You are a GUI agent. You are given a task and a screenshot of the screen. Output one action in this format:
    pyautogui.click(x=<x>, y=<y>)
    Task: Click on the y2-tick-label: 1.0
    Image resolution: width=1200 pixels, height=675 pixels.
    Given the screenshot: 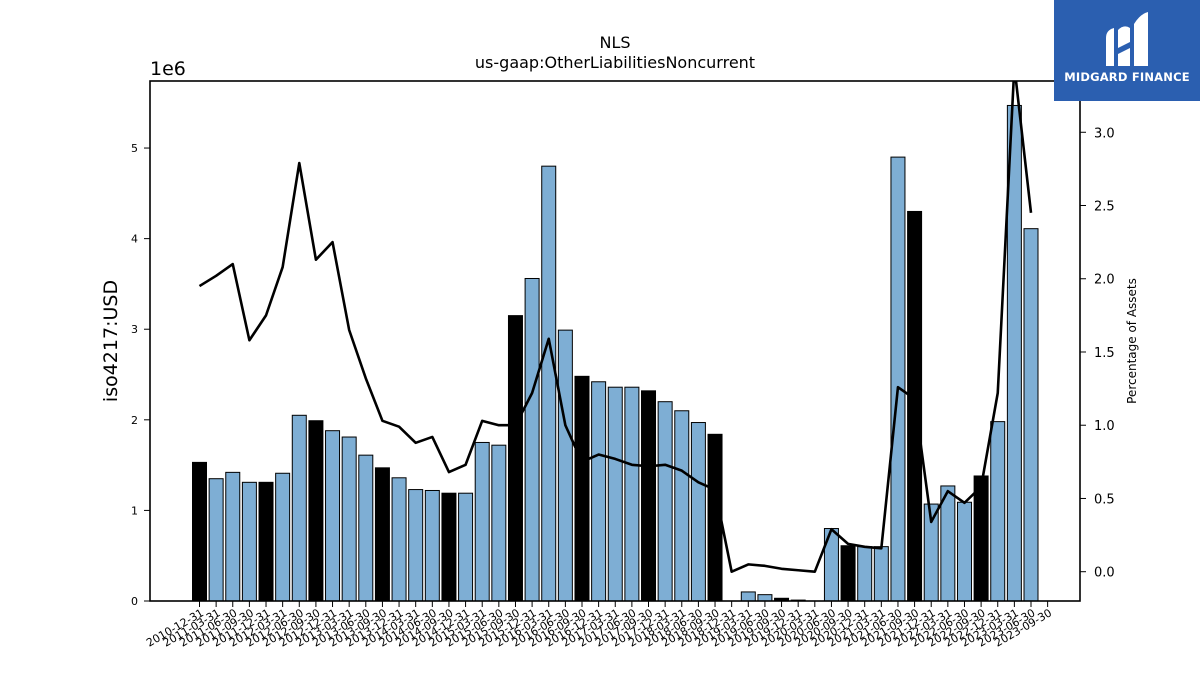 What is the action you would take?
    pyautogui.click(x=1104, y=426)
    